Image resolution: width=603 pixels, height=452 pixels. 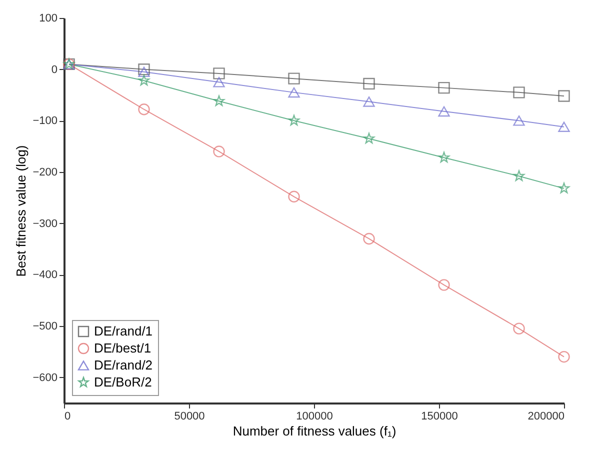 What do you see at coordinates (314, 416) in the screenshot?
I see `x-tick-label: 100000` at bounding box center [314, 416].